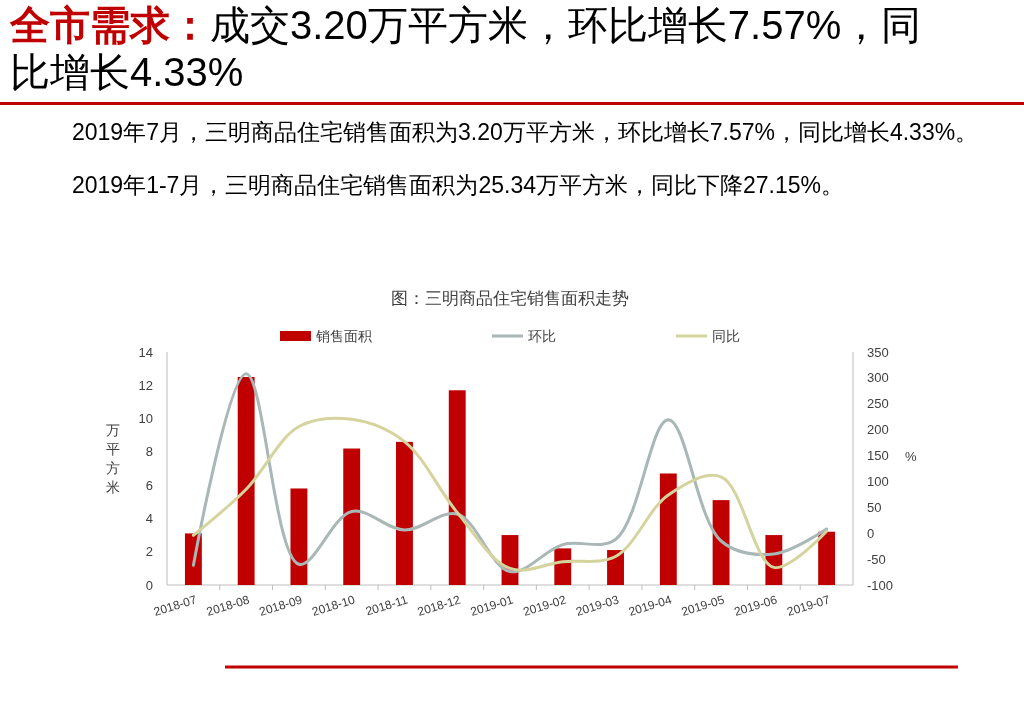  I want to click on y-tick-label: 8, so click(149, 452).